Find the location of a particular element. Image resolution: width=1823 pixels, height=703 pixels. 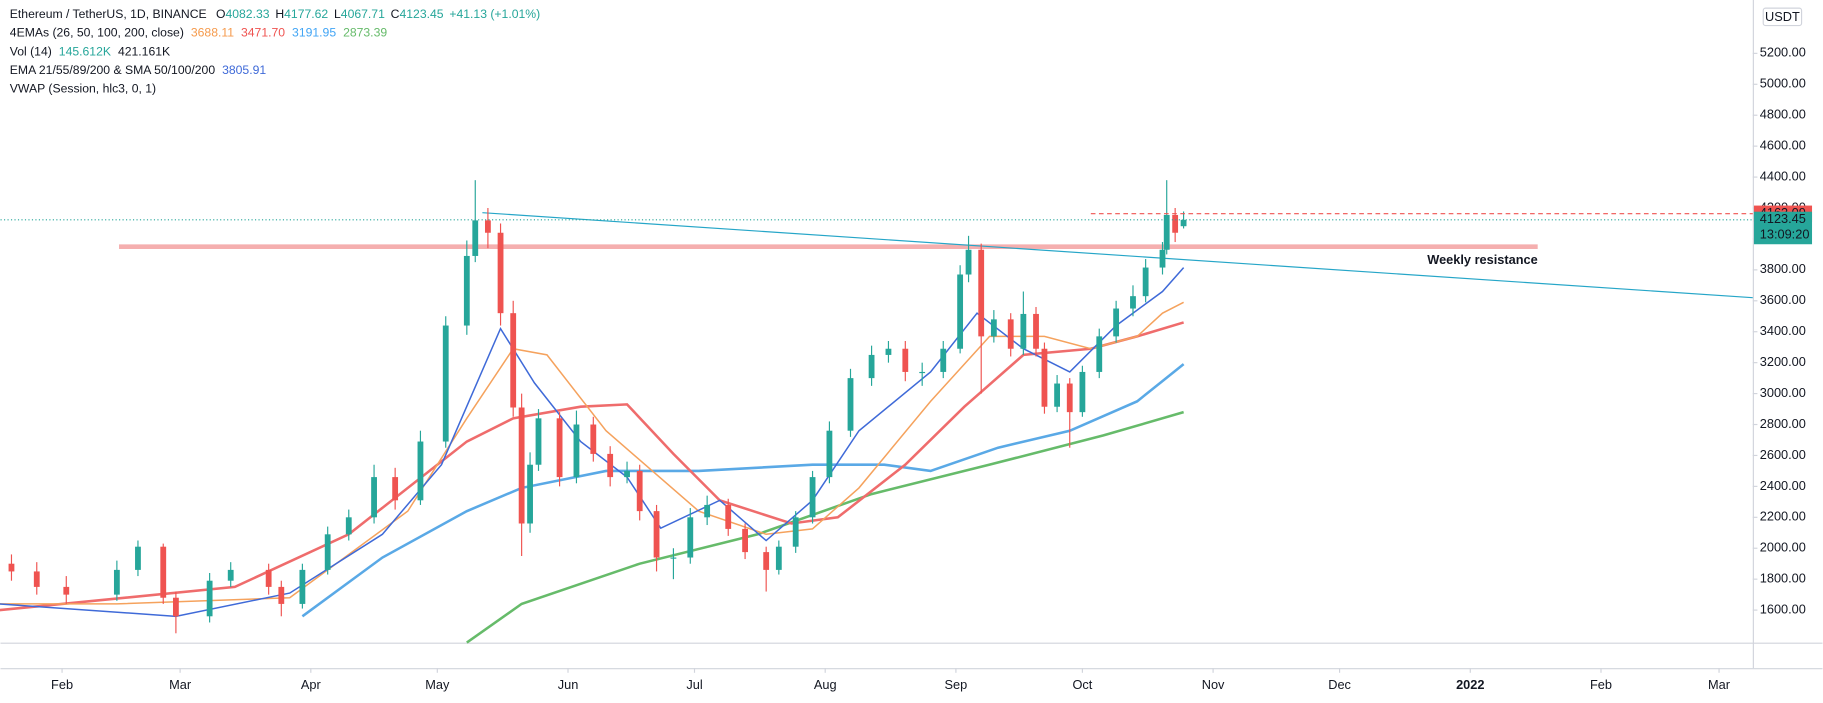

indicator-value: 3805.91 is located at coordinates (244, 70).